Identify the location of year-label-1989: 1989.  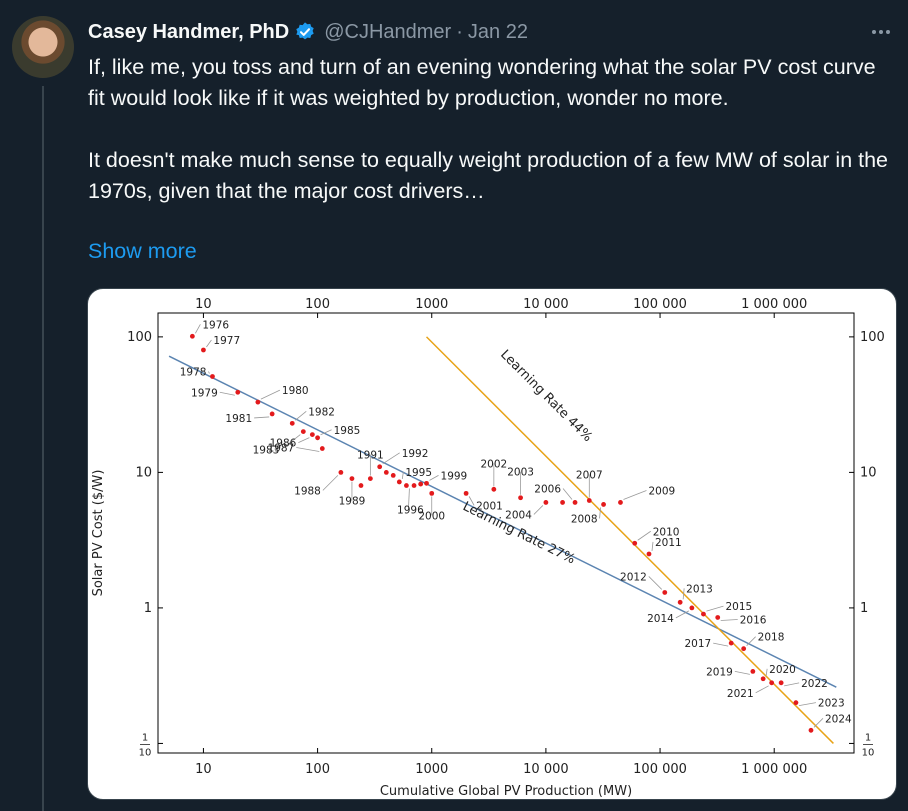
(352, 502).